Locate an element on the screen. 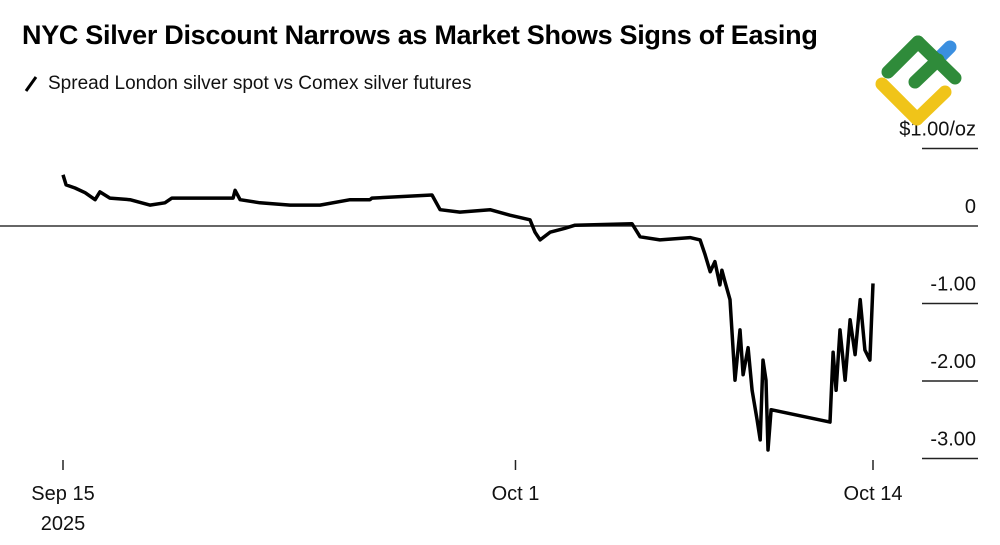 The height and width of the screenshot is (545, 1000). x-tick-label: Sep 15 is located at coordinates (62, 494).